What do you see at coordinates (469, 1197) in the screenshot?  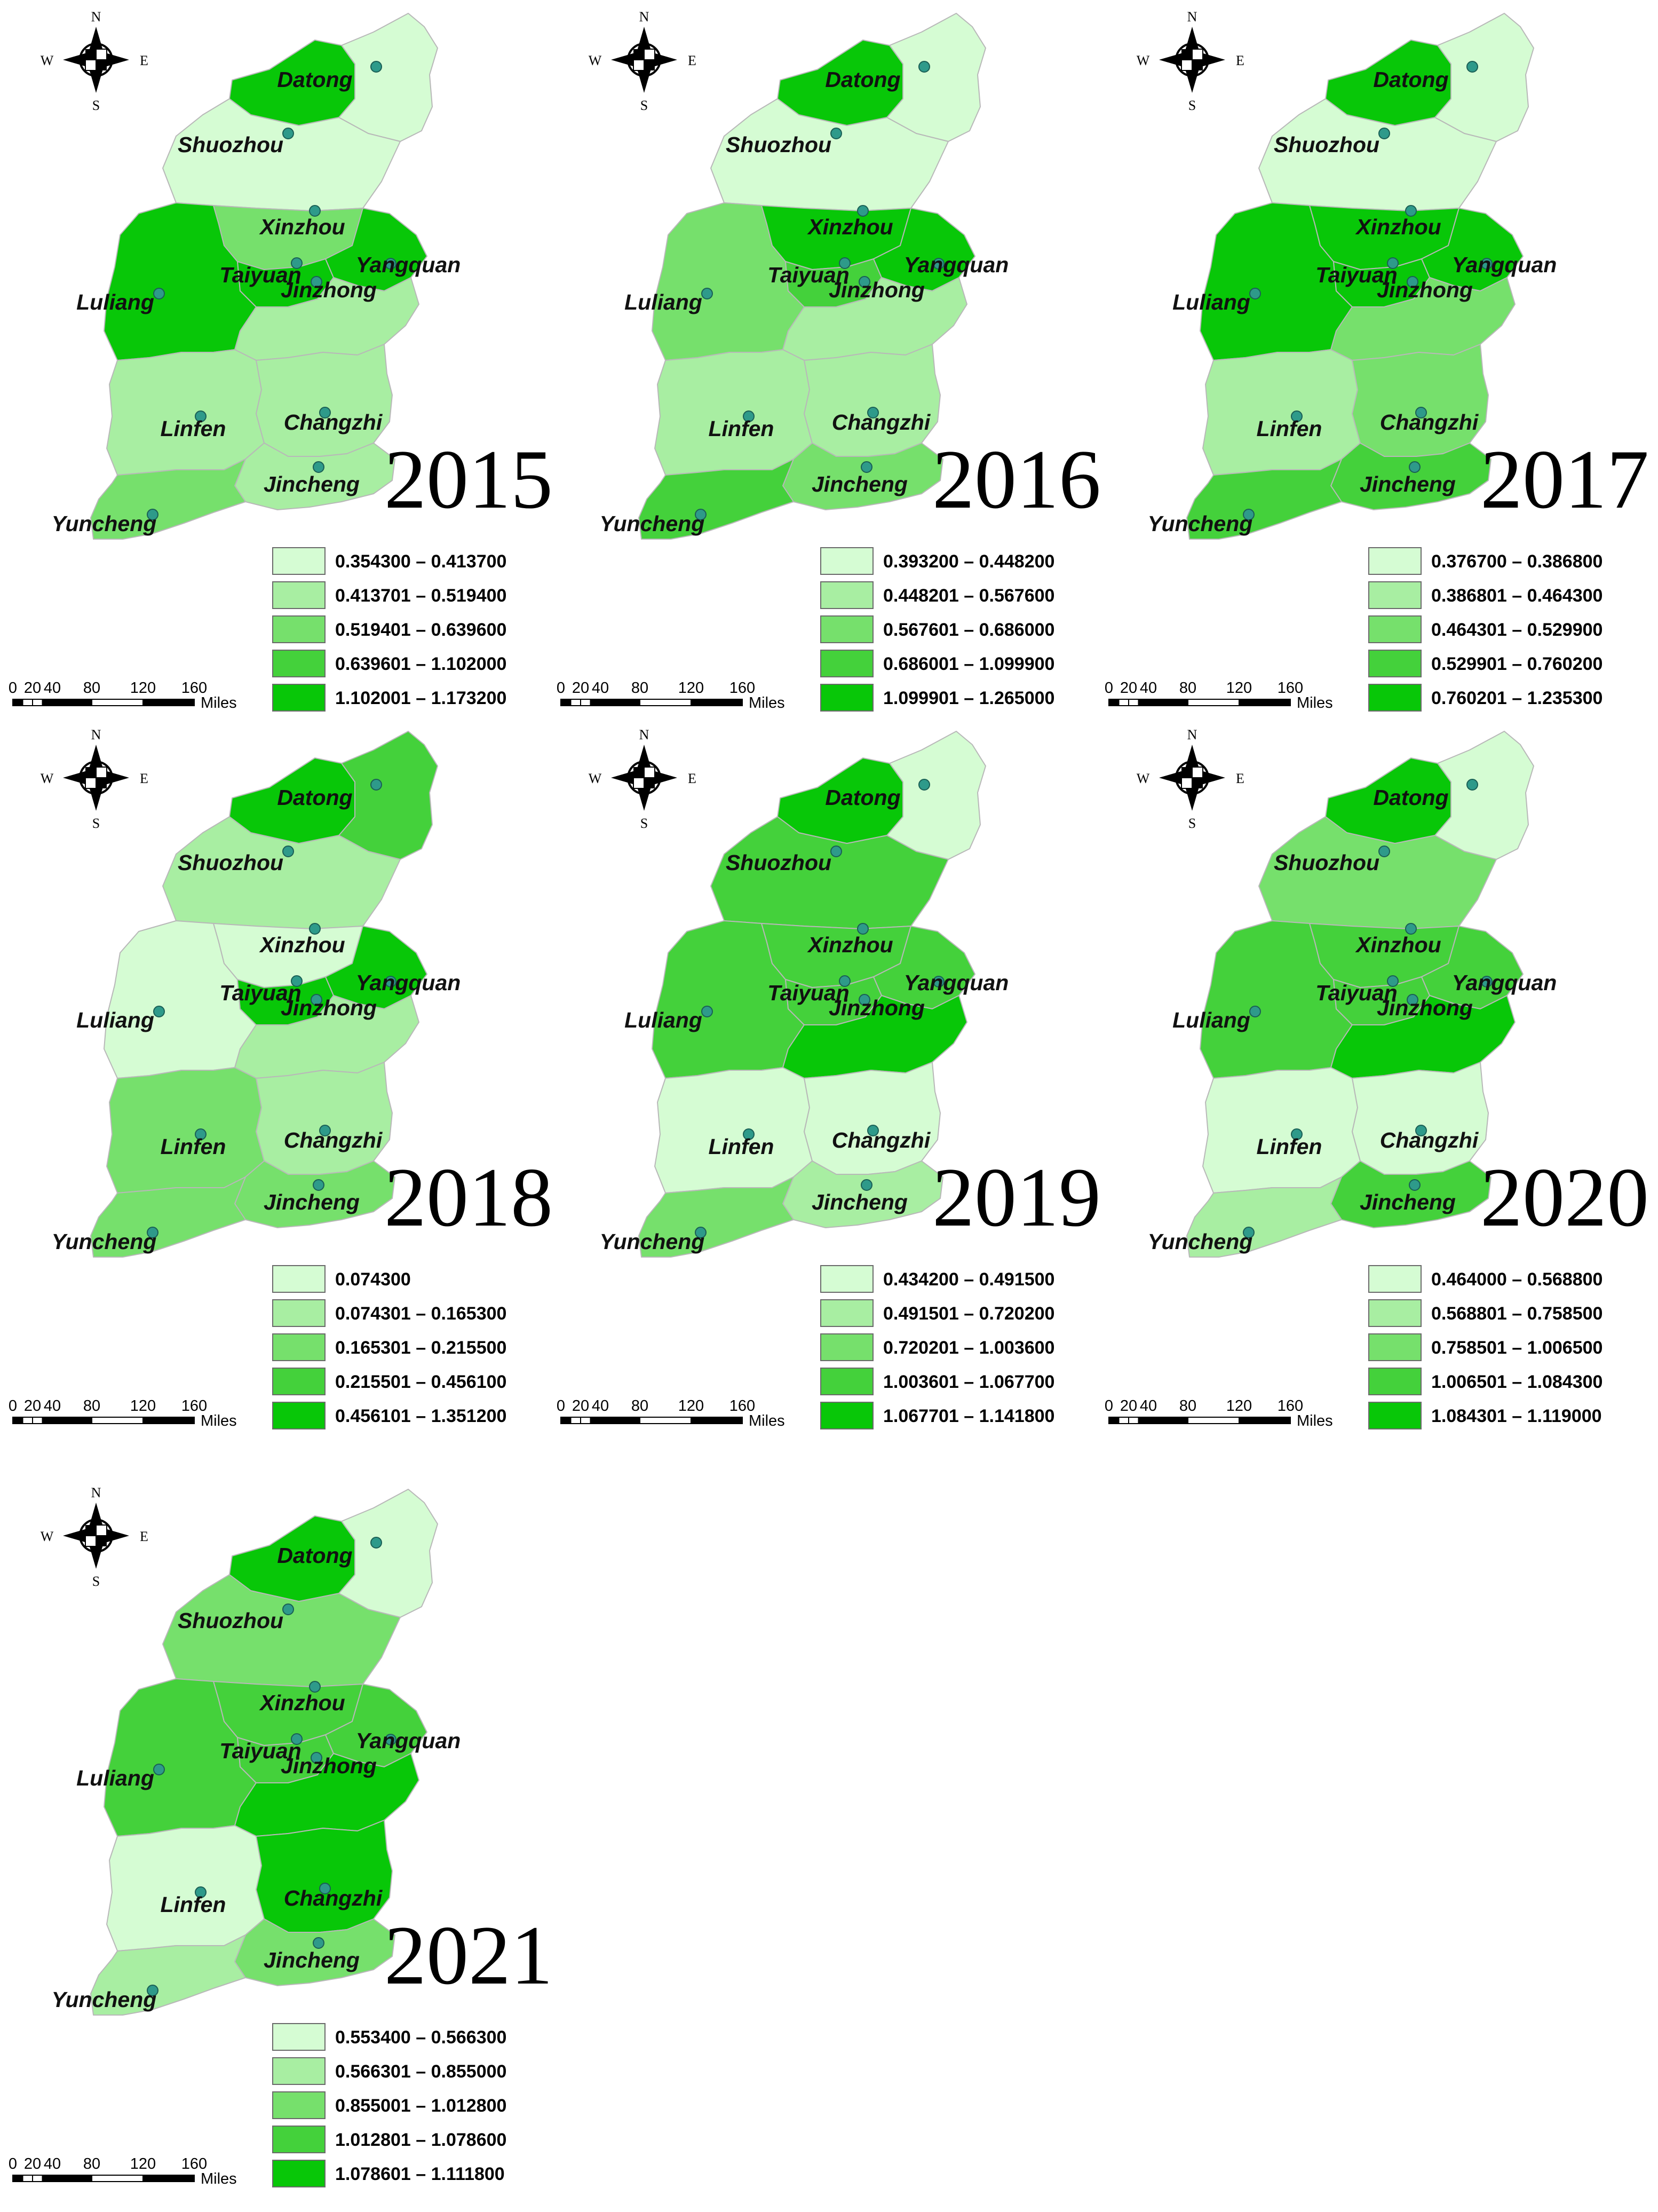 I see `year-label: 2018` at bounding box center [469, 1197].